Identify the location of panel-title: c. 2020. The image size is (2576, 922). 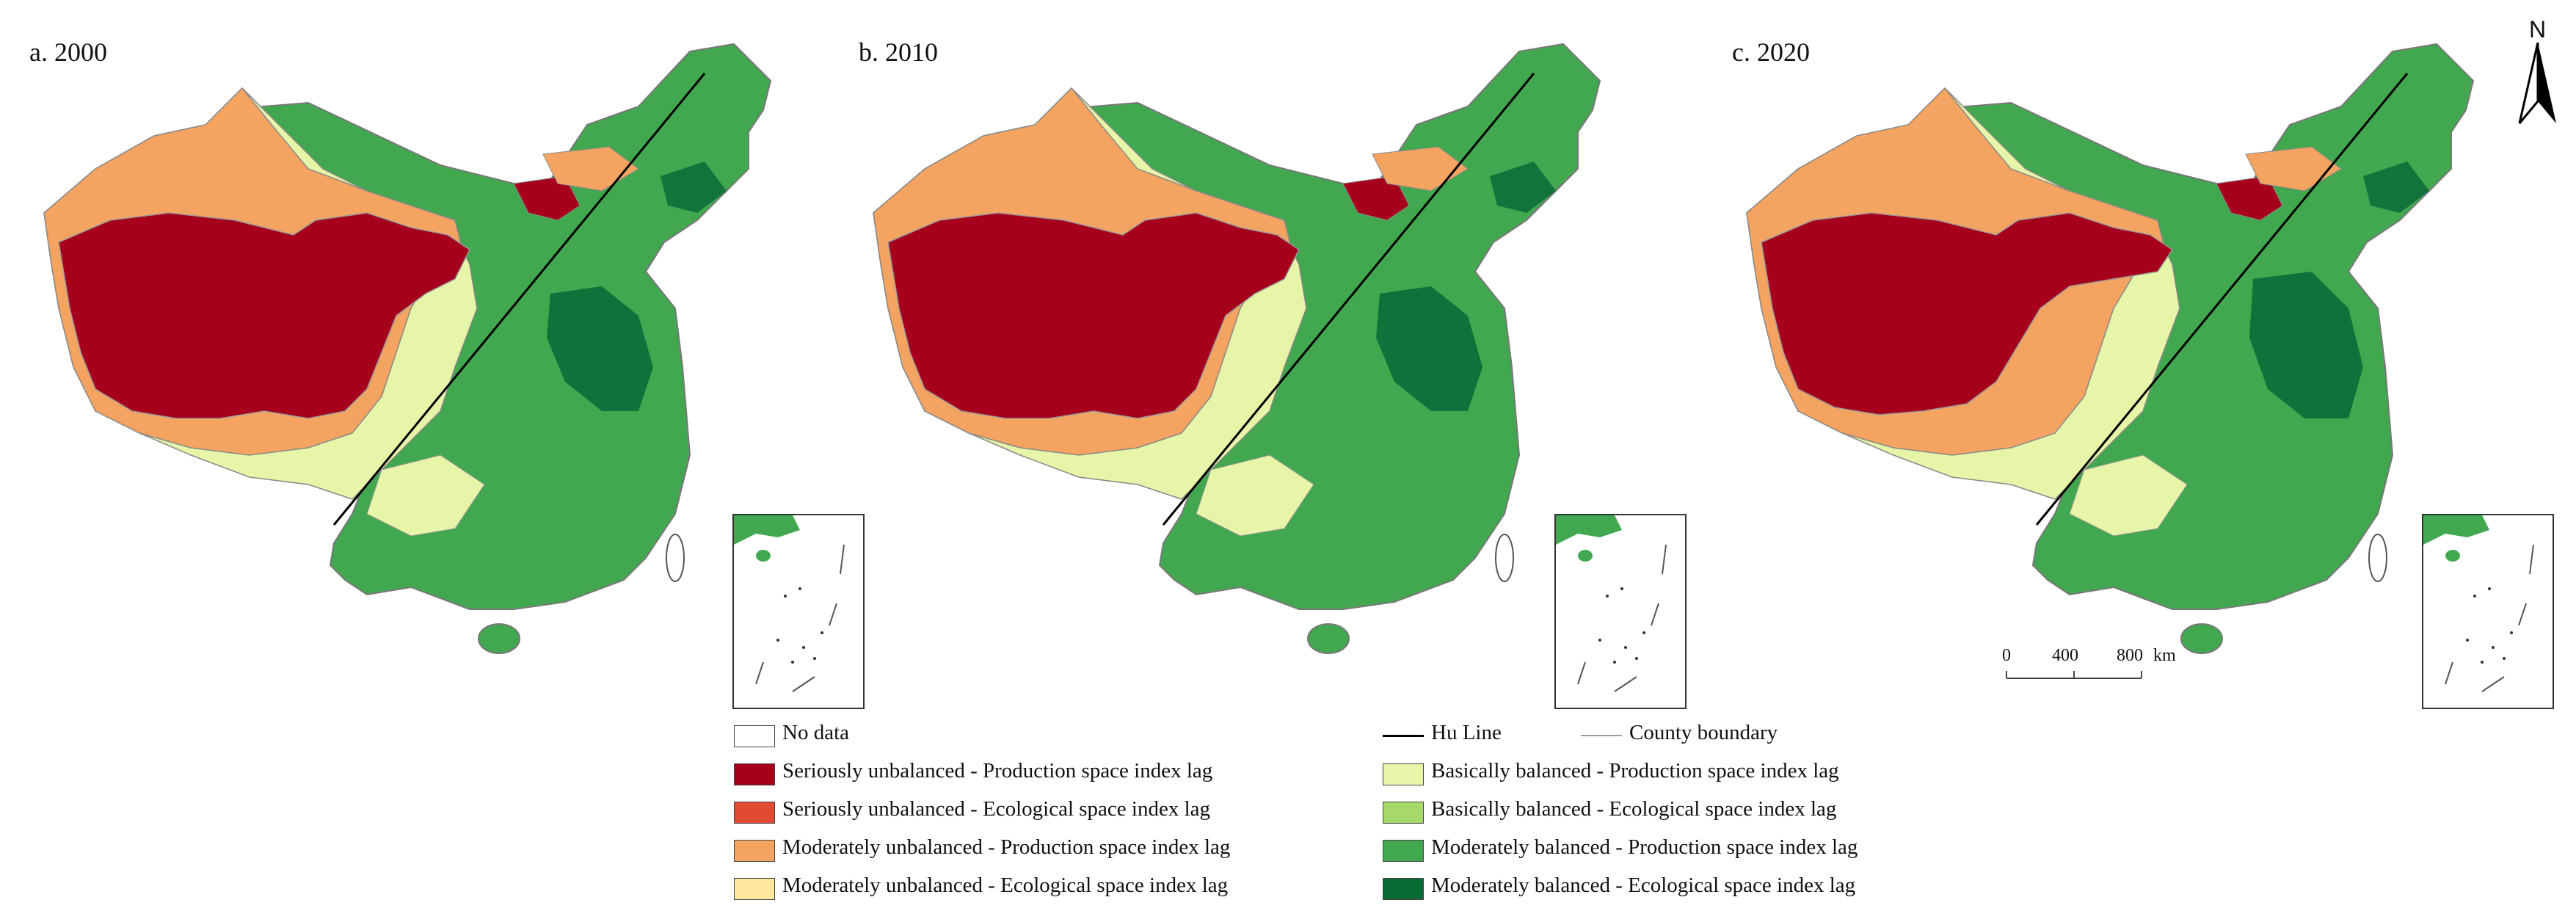
(1771, 52).